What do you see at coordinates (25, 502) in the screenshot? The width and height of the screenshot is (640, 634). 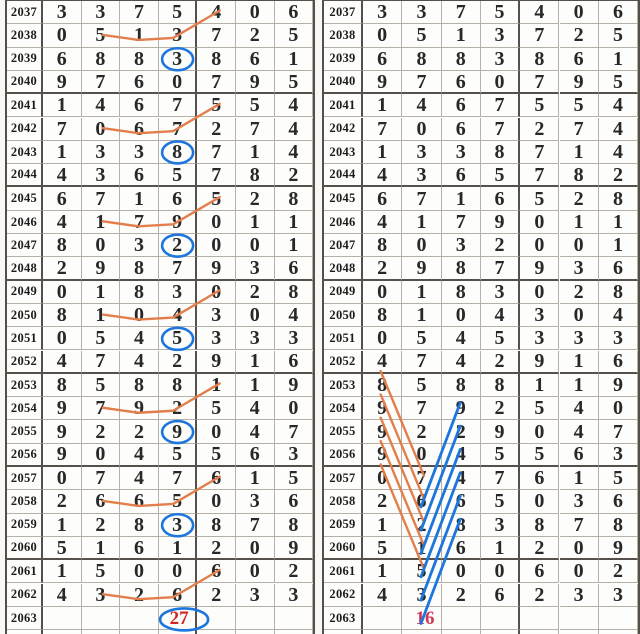 I see `row-label: 2058` at bounding box center [25, 502].